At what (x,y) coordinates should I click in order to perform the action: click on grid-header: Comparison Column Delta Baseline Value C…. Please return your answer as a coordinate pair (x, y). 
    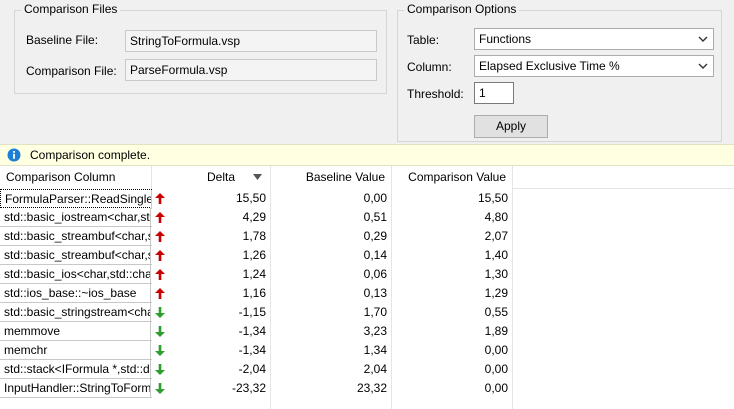
    Looking at the image, I should click on (367, 177).